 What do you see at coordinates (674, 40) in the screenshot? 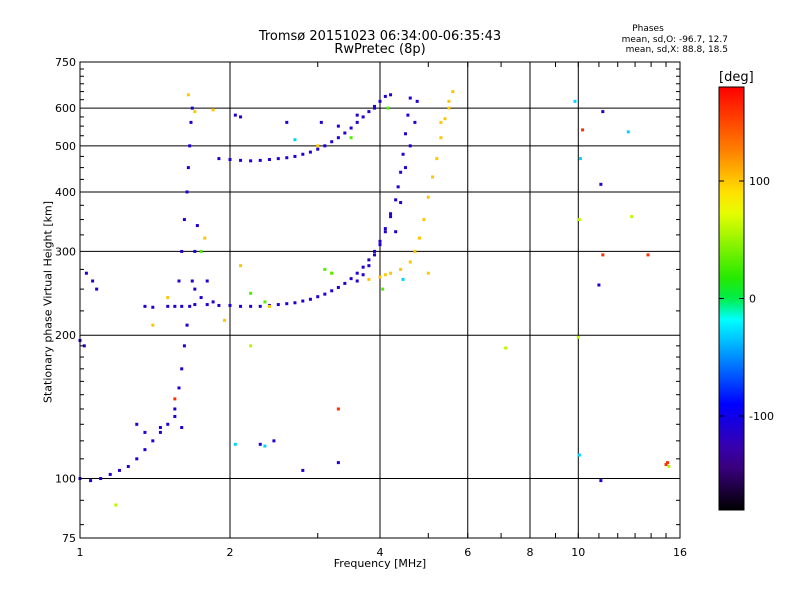
I see `phase-stats-o: mean, sd,O: -96.7, 12.7` at bounding box center [674, 40].